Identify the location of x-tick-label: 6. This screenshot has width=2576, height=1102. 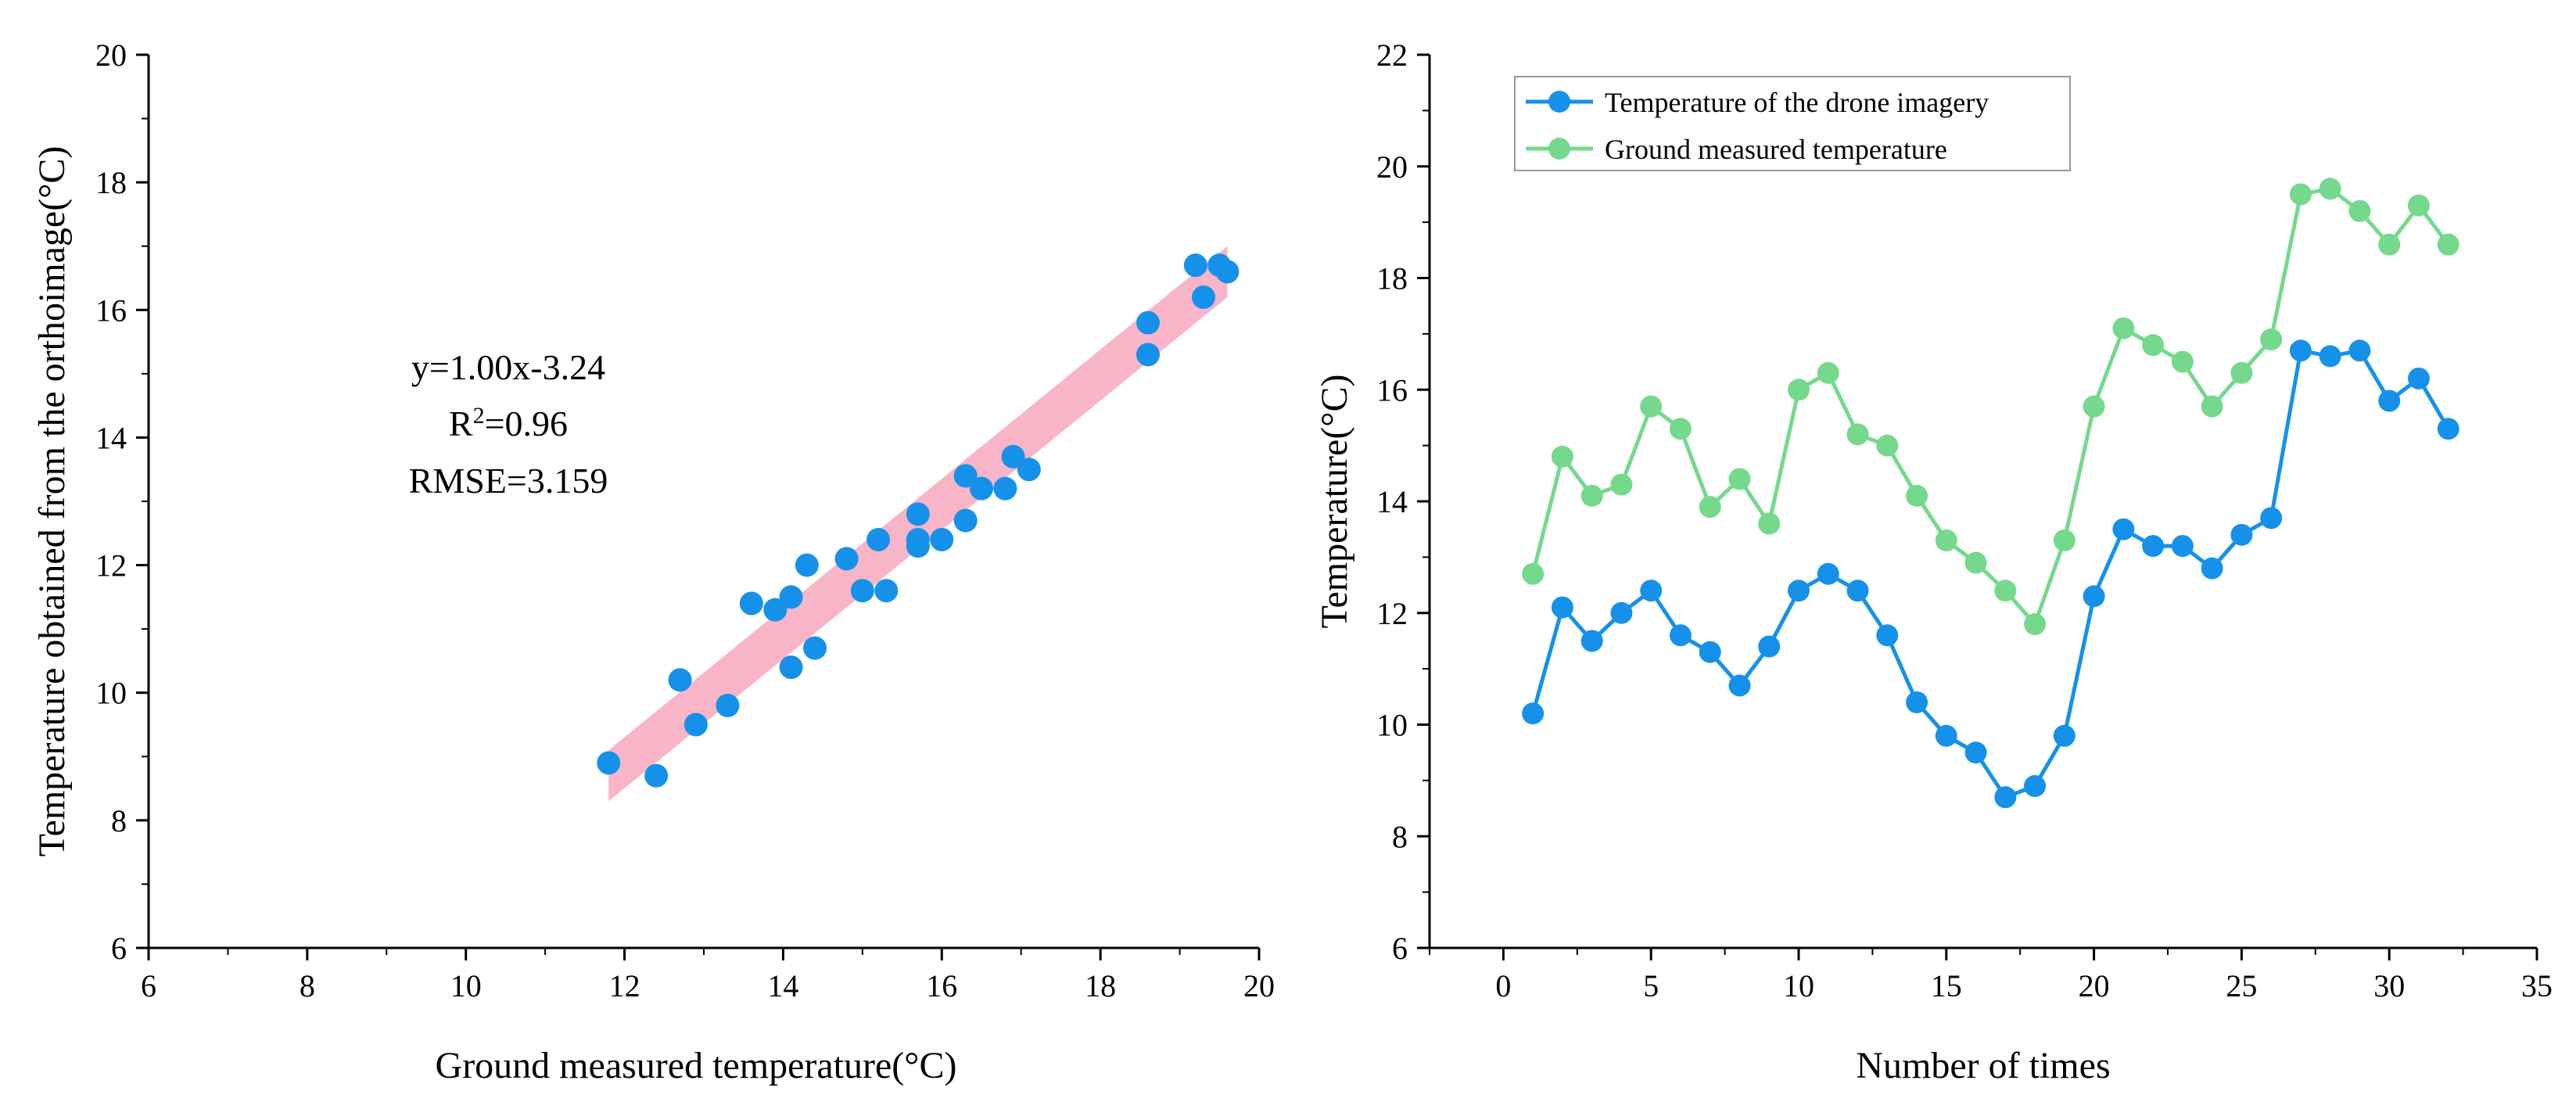
(148, 985).